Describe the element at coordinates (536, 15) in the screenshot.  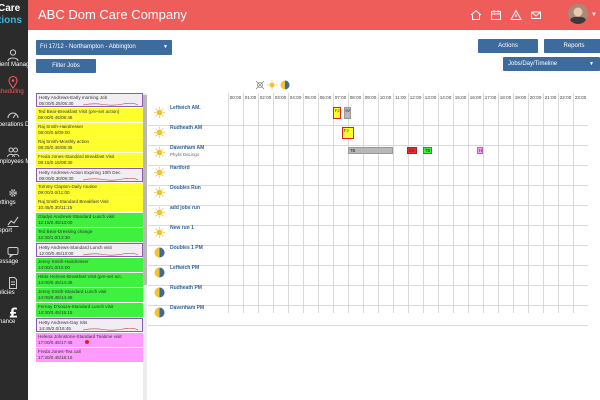
I see `mail-icon` at that location.